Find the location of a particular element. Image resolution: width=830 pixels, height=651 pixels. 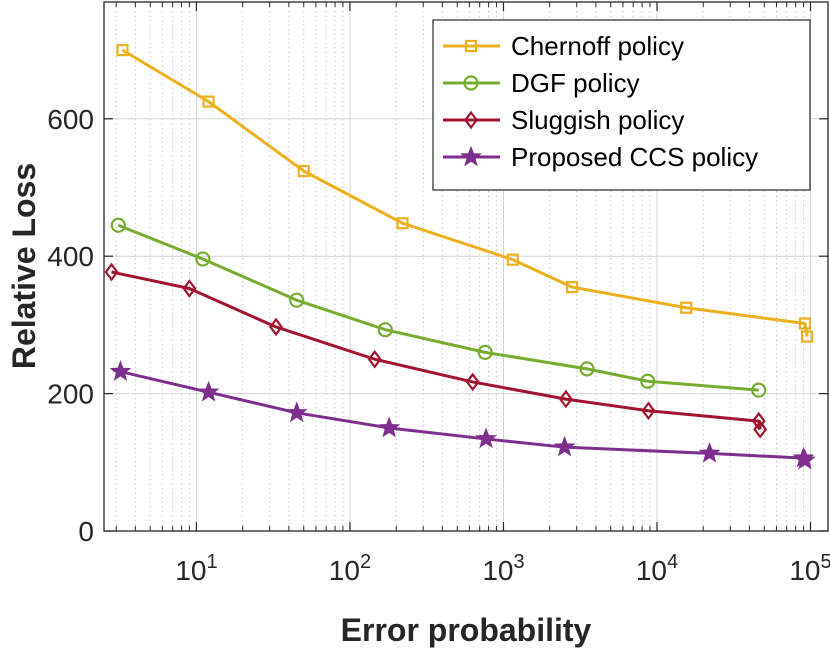

x-tick-label: 10⁴ is located at coordinates (657, 568).